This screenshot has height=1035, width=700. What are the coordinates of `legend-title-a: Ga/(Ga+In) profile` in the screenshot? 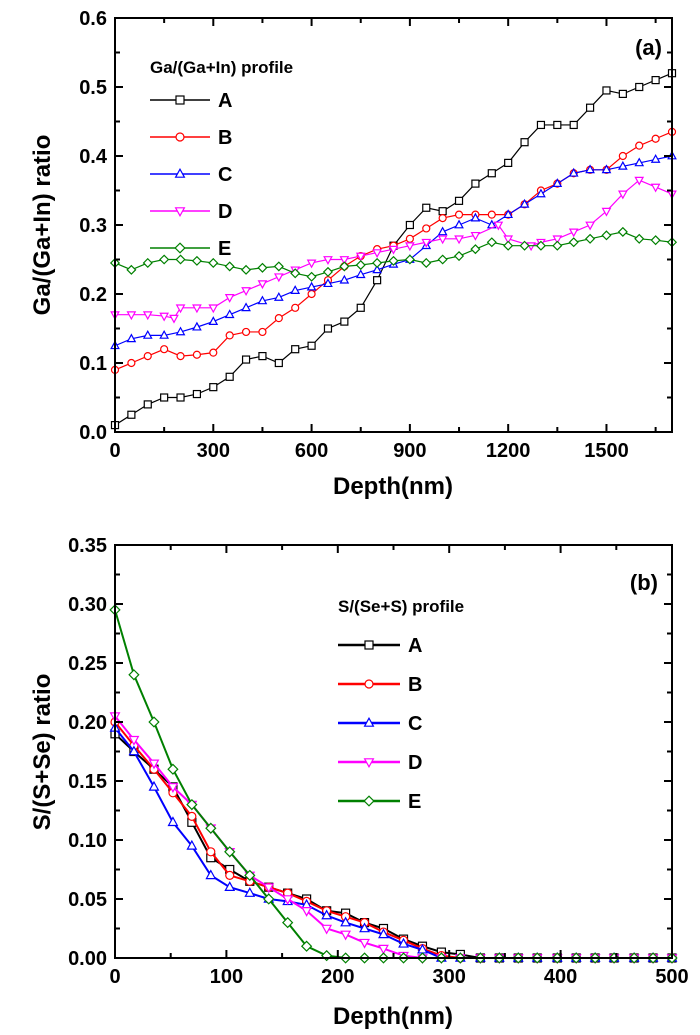 It's located at (221, 67).